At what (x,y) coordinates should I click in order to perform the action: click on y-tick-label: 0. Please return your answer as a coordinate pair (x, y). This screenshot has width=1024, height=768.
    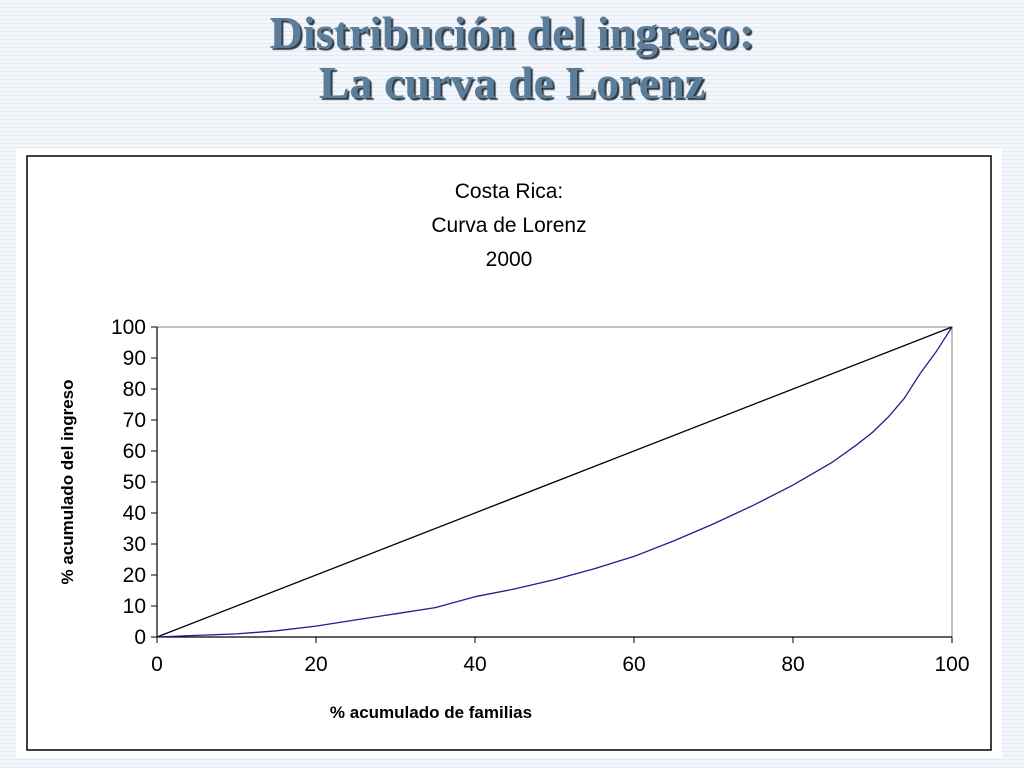
    Looking at the image, I should click on (140, 637).